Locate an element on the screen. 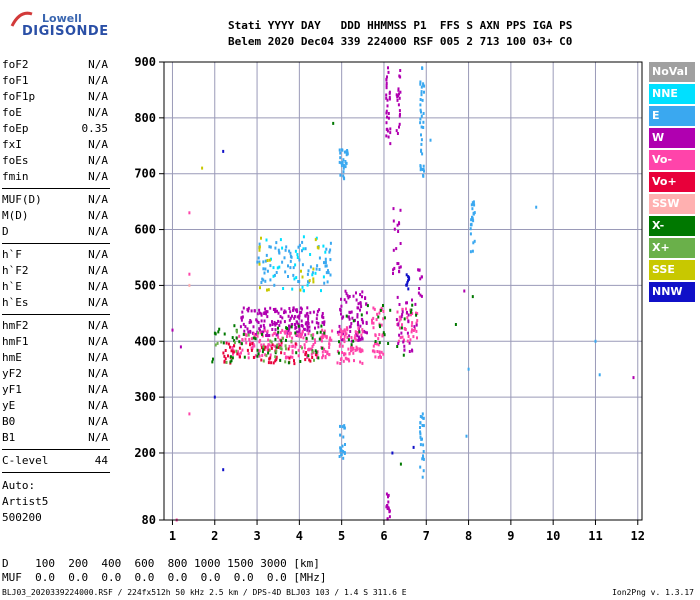 The image size is (700, 600). y-tick-label: 80 is located at coordinates (149, 520).